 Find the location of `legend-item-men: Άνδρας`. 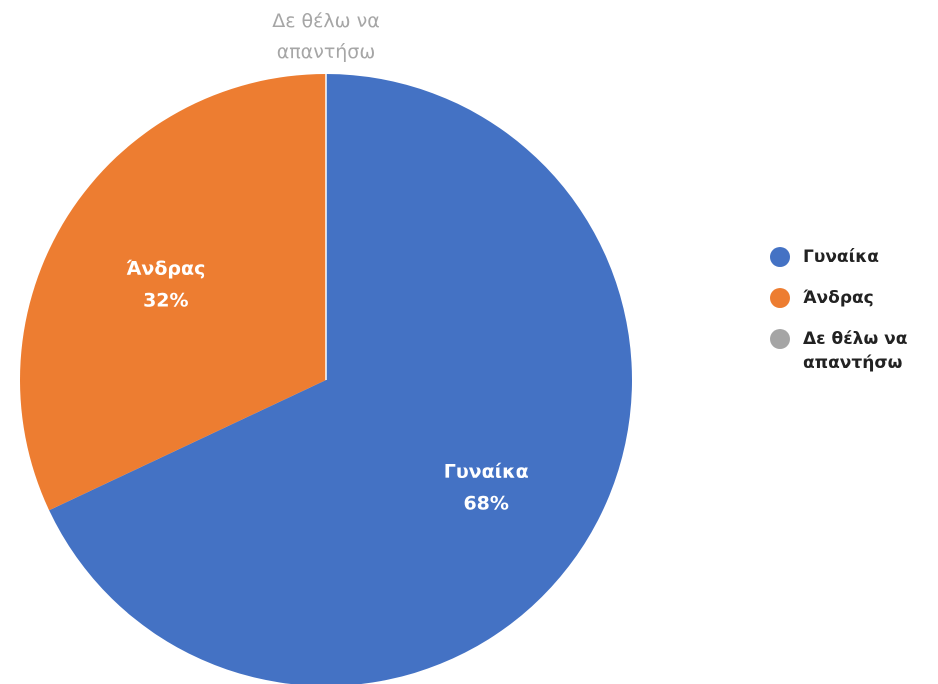

legend-item-men: Άνδρας is located at coordinates (854, 298).